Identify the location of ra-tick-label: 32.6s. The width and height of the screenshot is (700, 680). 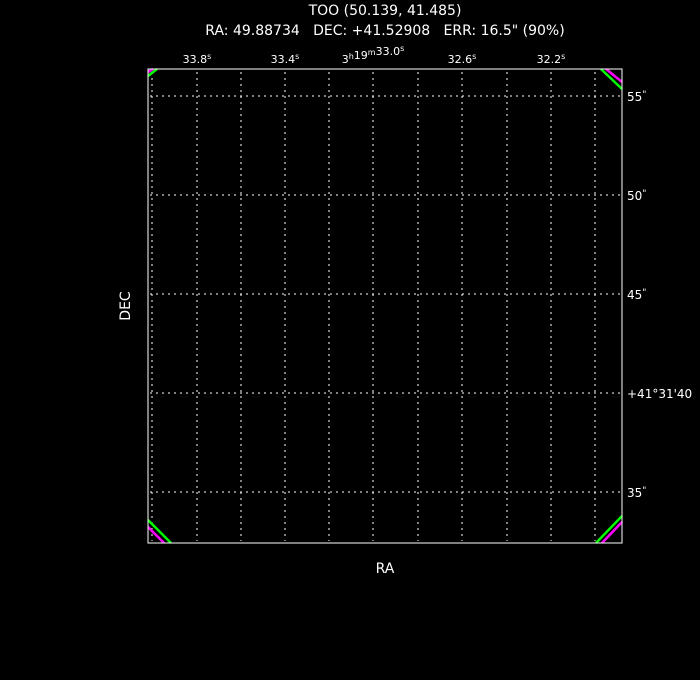
(462, 59).